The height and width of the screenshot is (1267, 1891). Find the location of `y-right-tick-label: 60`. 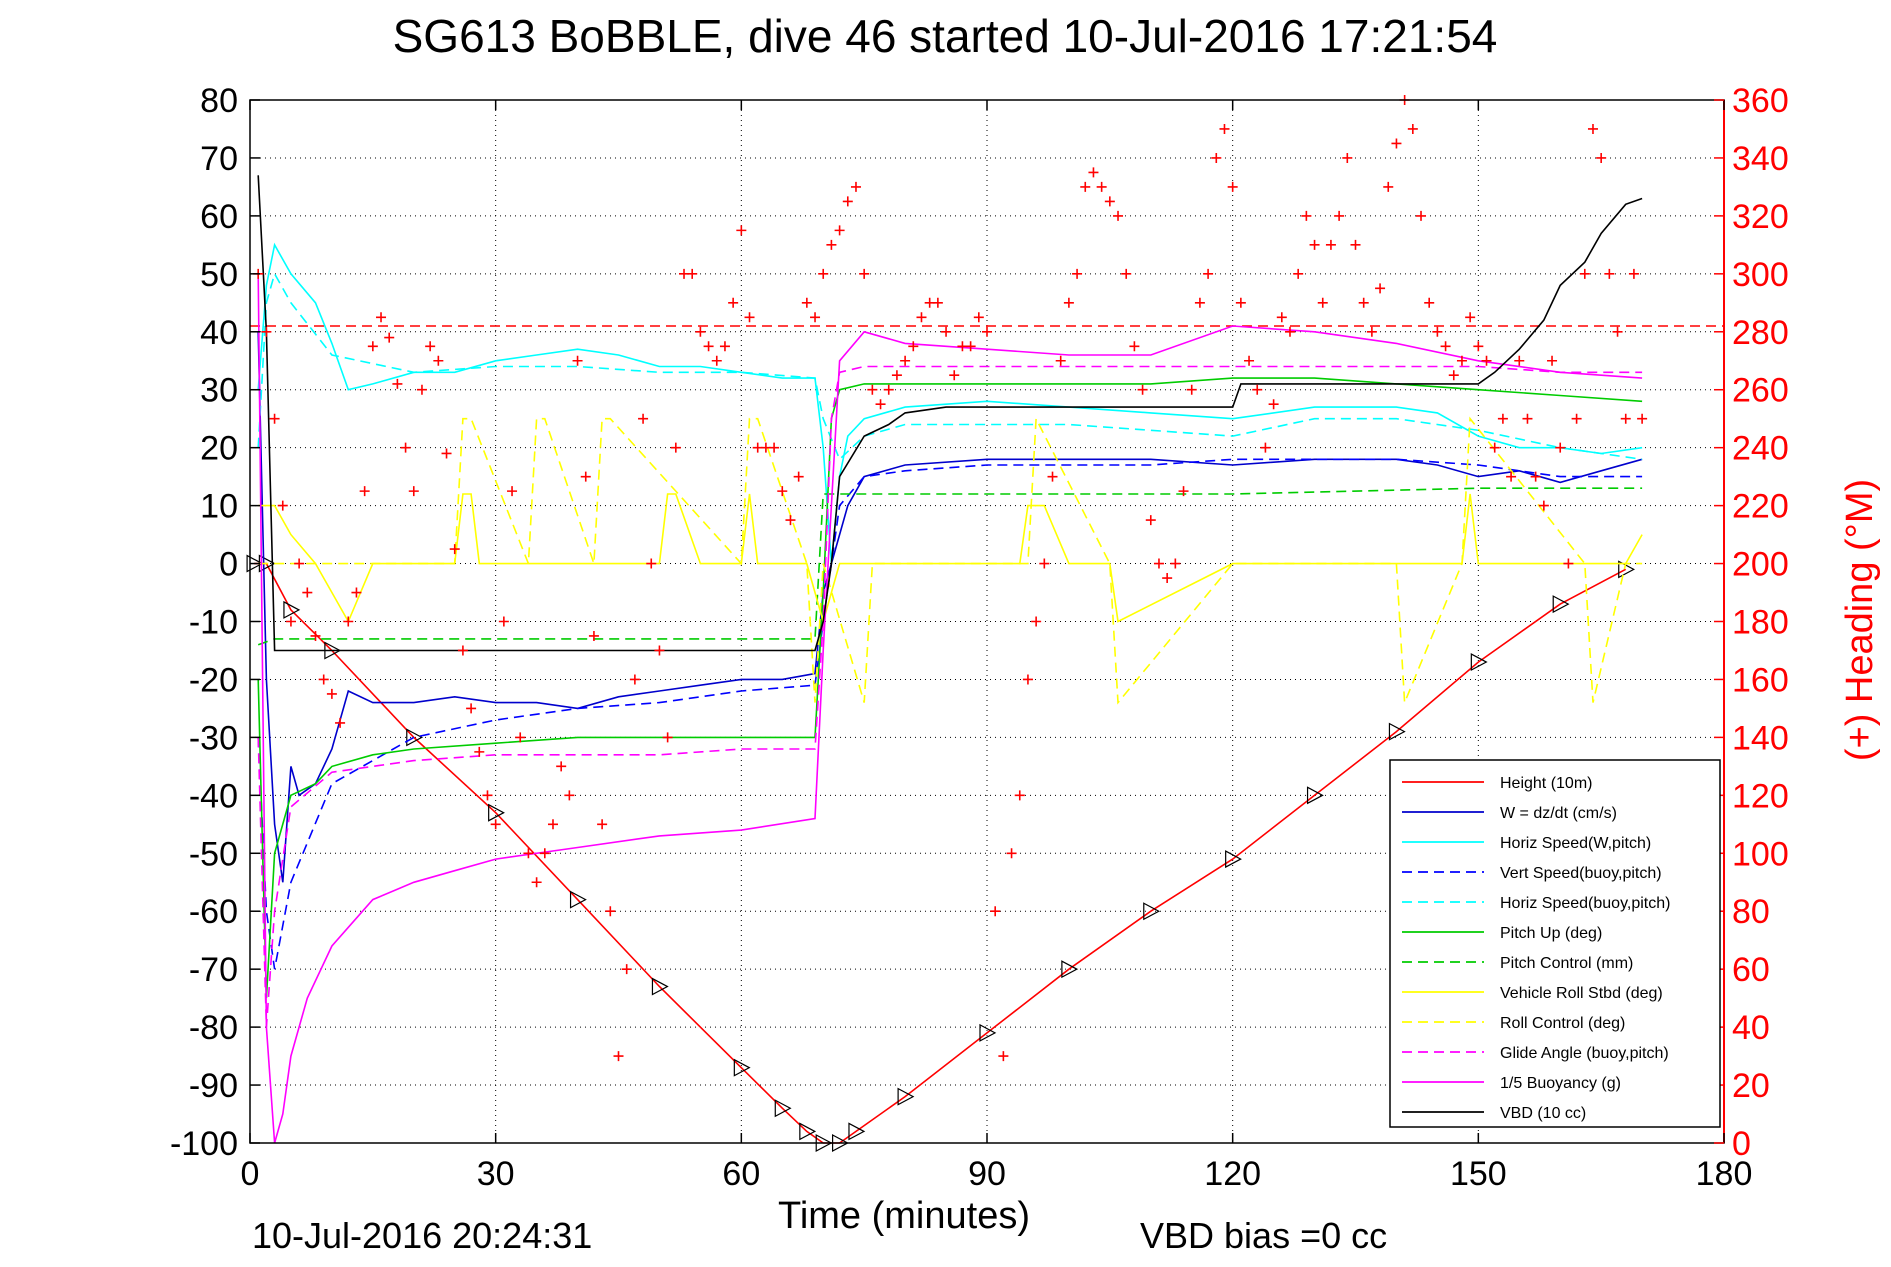

y-right-tick-label: 60 is located at coordinates (1751, 970).